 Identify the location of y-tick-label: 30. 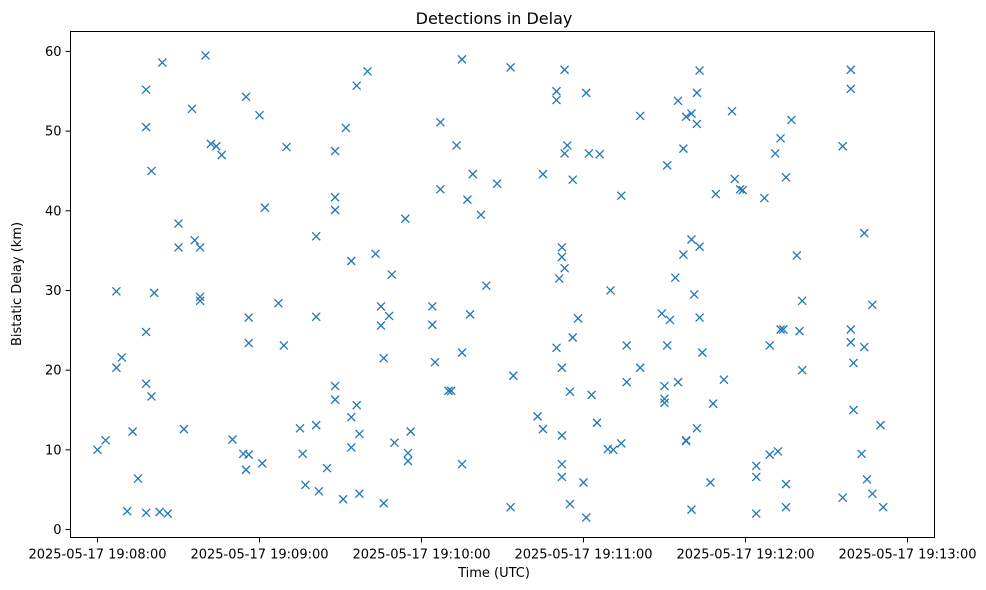
(53, 291).